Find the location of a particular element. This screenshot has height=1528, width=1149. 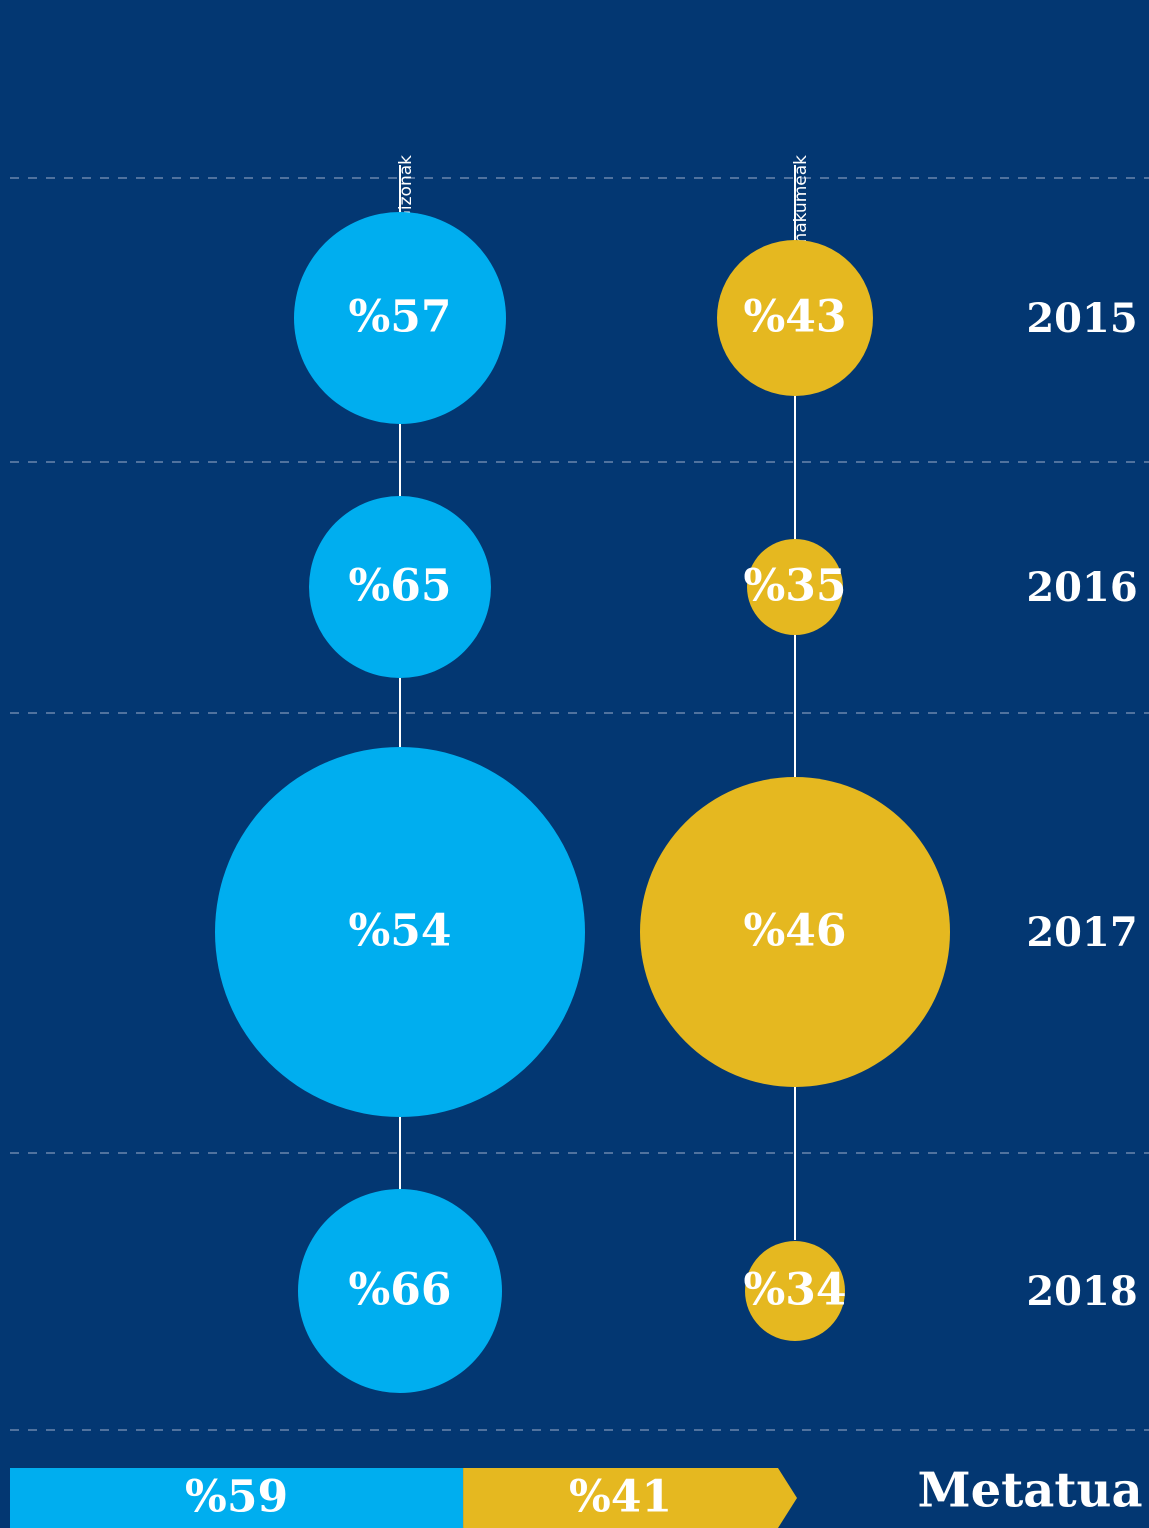

total-value-label: %59 is located at coordinates (236, 1497).